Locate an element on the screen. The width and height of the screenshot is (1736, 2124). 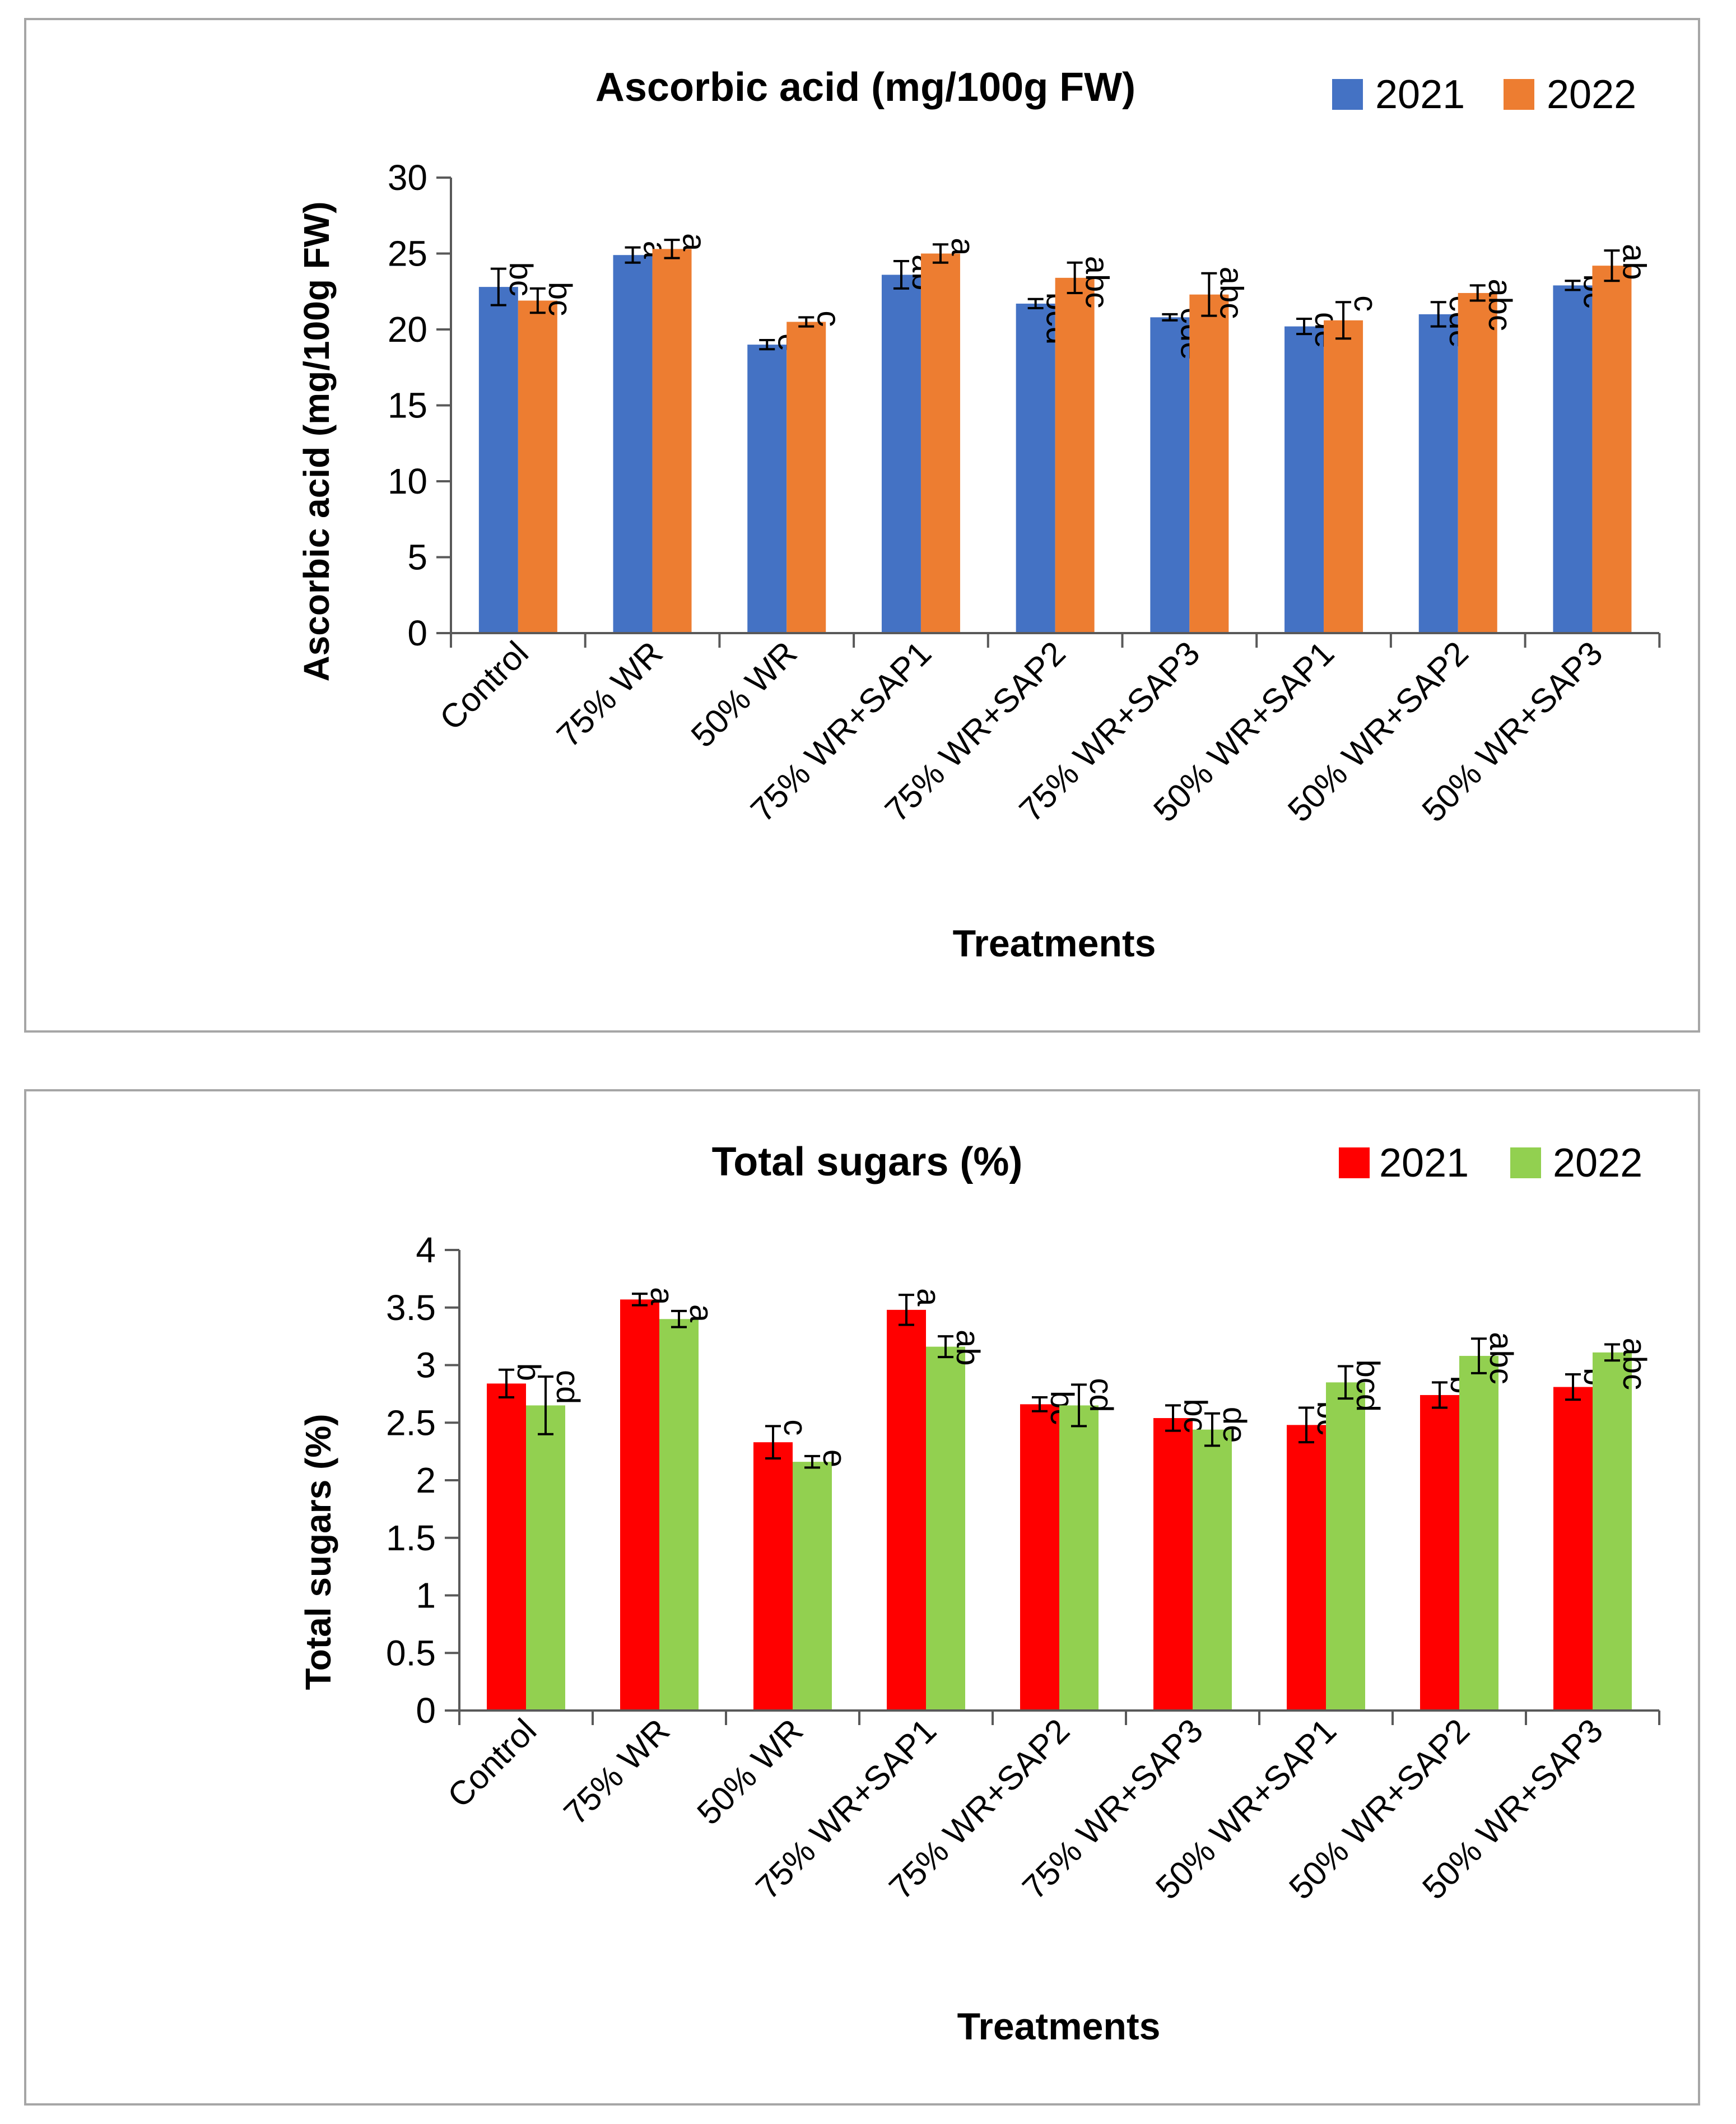
y-tick-label: 3 is located at coordinates (426, 1366).